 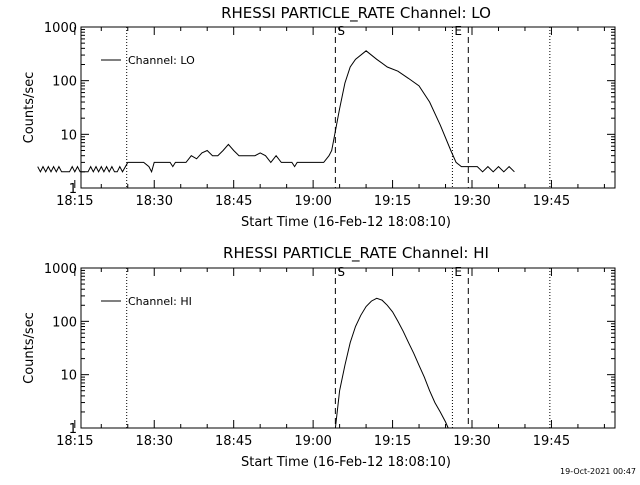 I want to click on series-line, so click(x=391, y=363).